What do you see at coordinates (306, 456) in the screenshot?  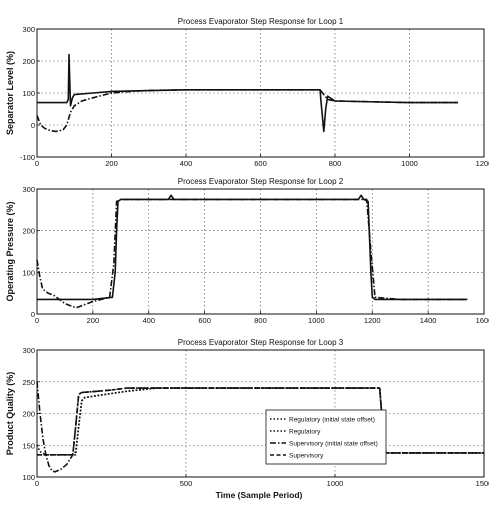 I see `legend-label: Supervisory` at bounding box center [306, 456].